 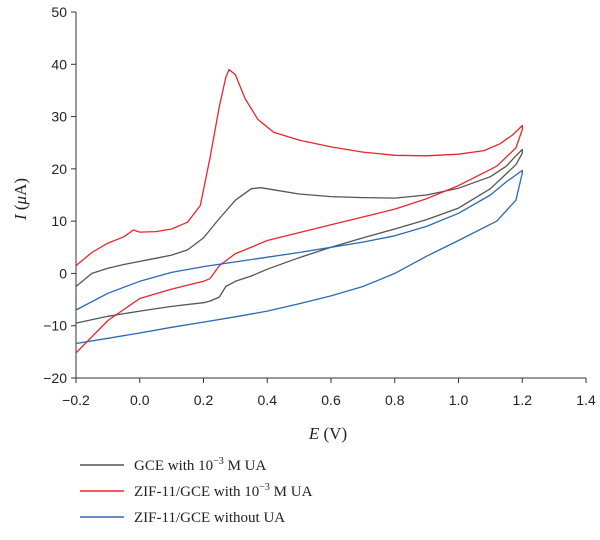 What do you see at coordinates (20, 187) in the screenshot?
I see `y-axis-unit-rest: A)` at bounding box center [20, 187].